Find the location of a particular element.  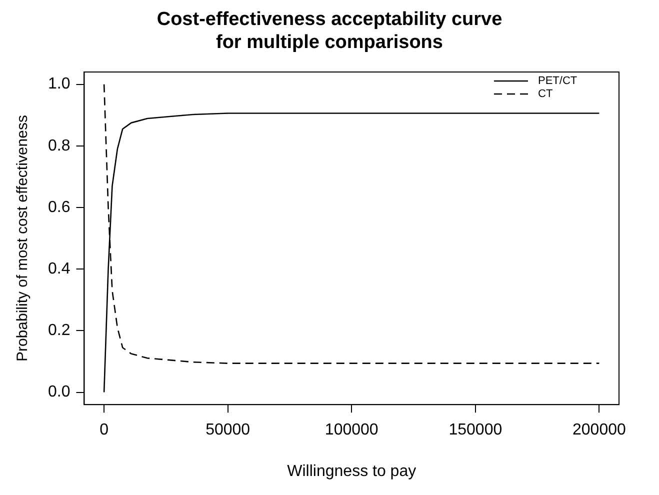

legend-label: PET/CT is located at coordinates (558, 81).